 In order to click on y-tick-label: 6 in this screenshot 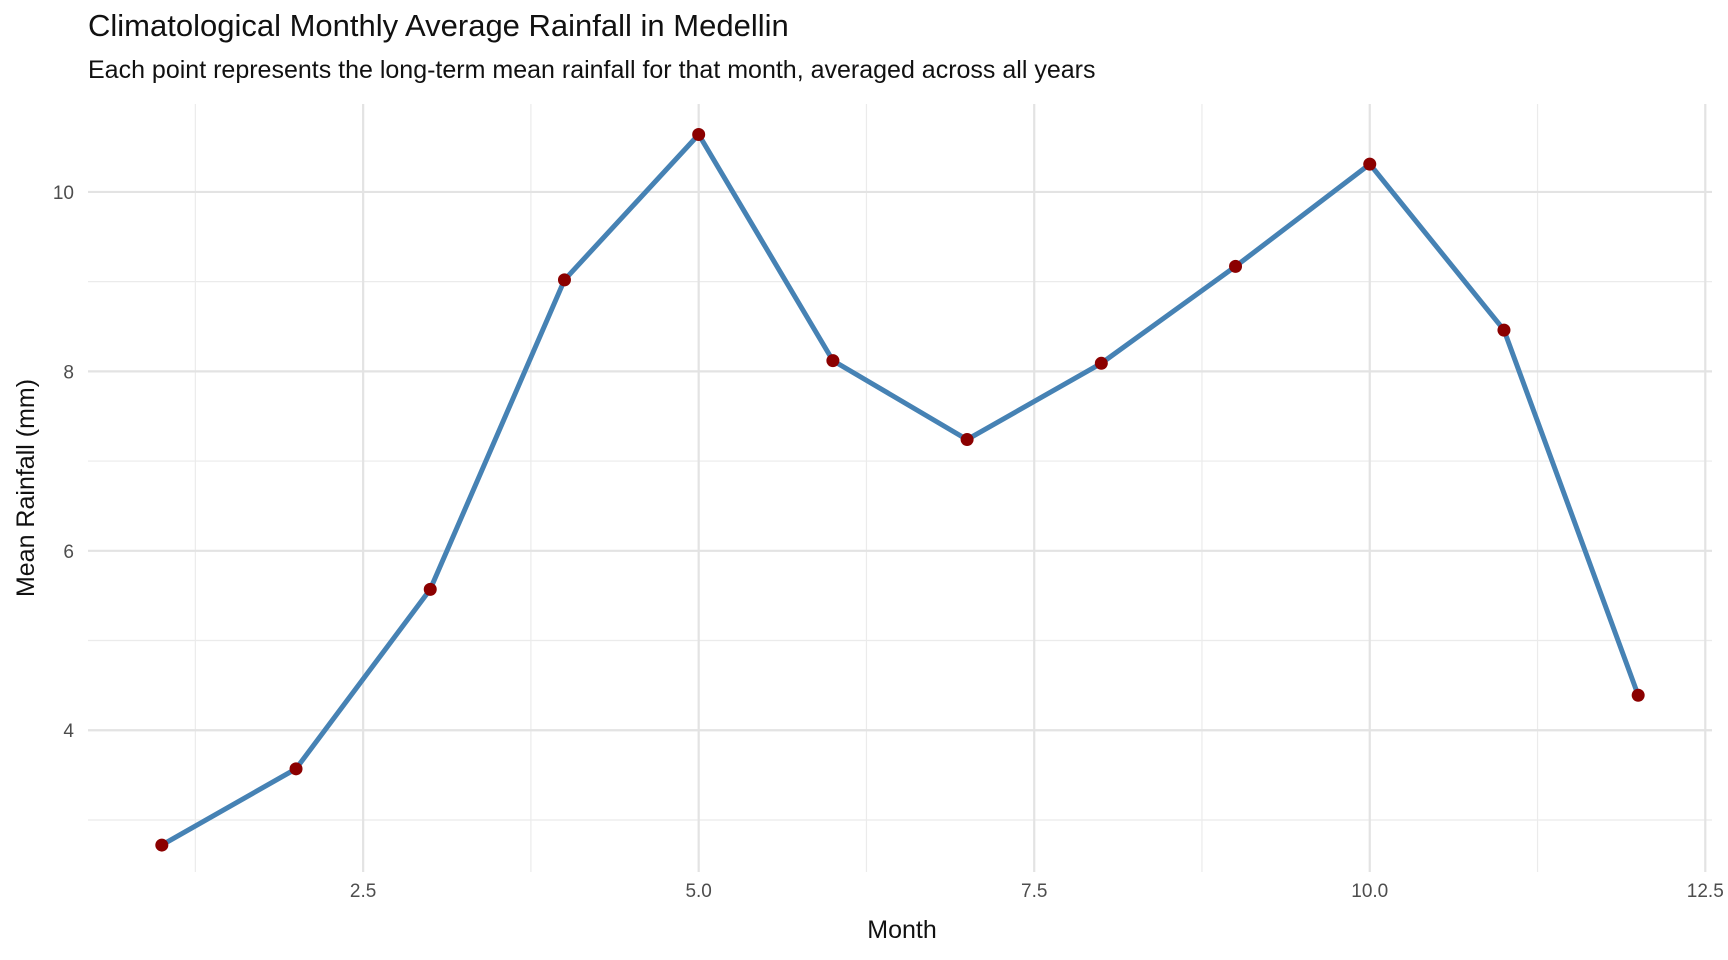, I will do `click(68, 552)`.